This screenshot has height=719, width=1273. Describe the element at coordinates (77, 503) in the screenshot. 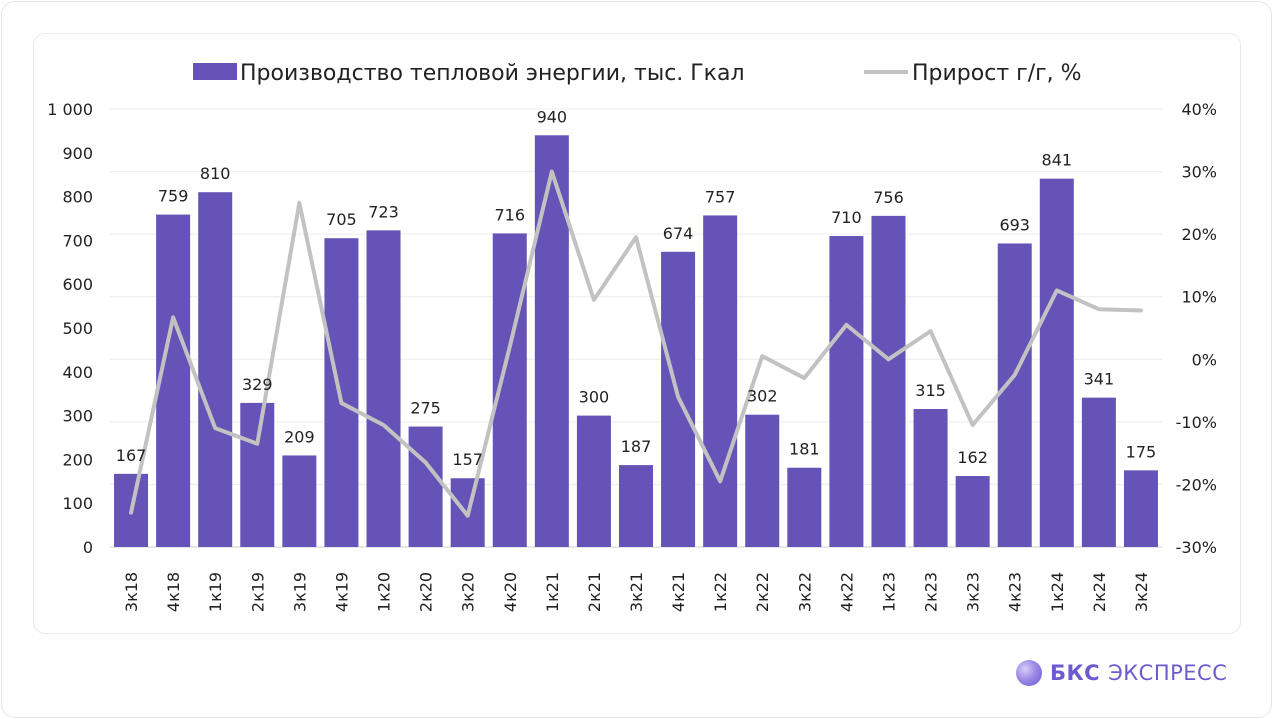

I see `left-axis-tick-label: 100` at that location.